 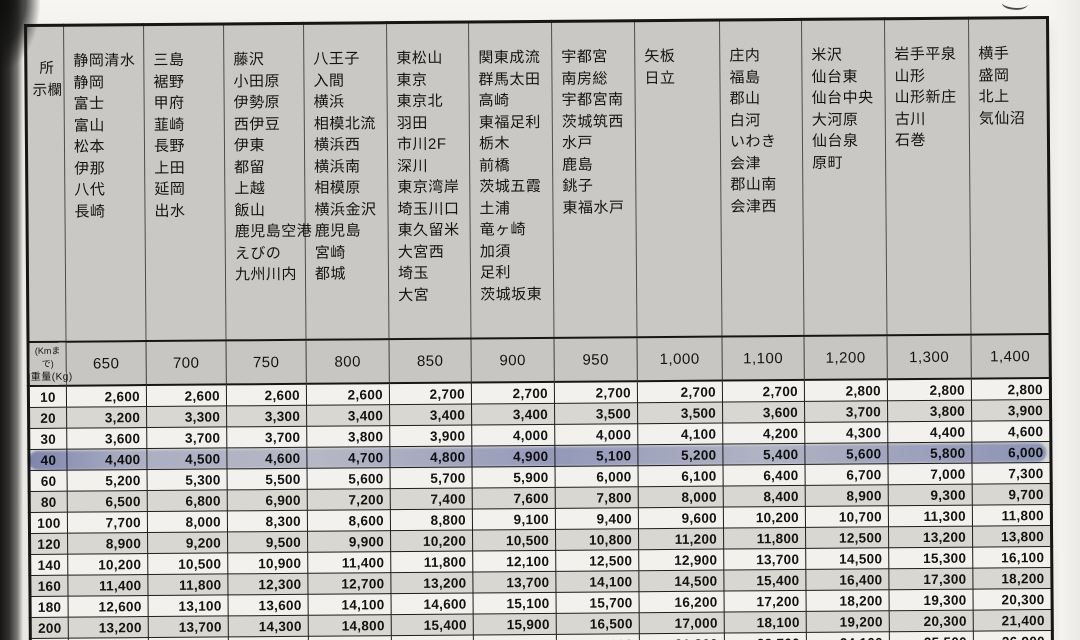 What do you see at coordinates (267, 563) in the screenshot?
I see `rate-cell: 10,900` at bounding box center [267, 563].